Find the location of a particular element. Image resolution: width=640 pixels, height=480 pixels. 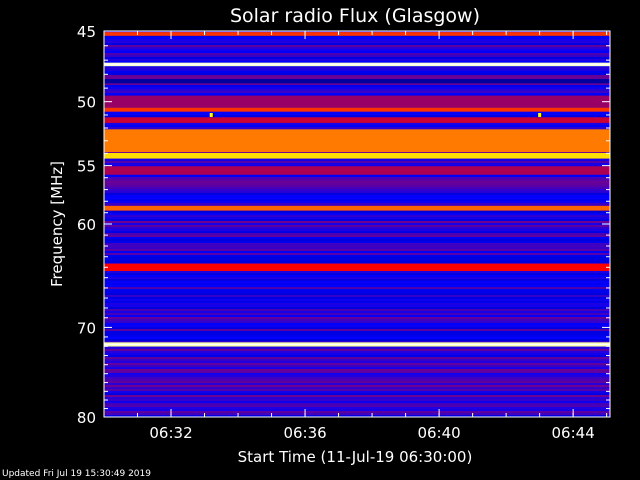

chart-title: Solar radio Flux (Glasgow) is located at coordinates (355, 16).